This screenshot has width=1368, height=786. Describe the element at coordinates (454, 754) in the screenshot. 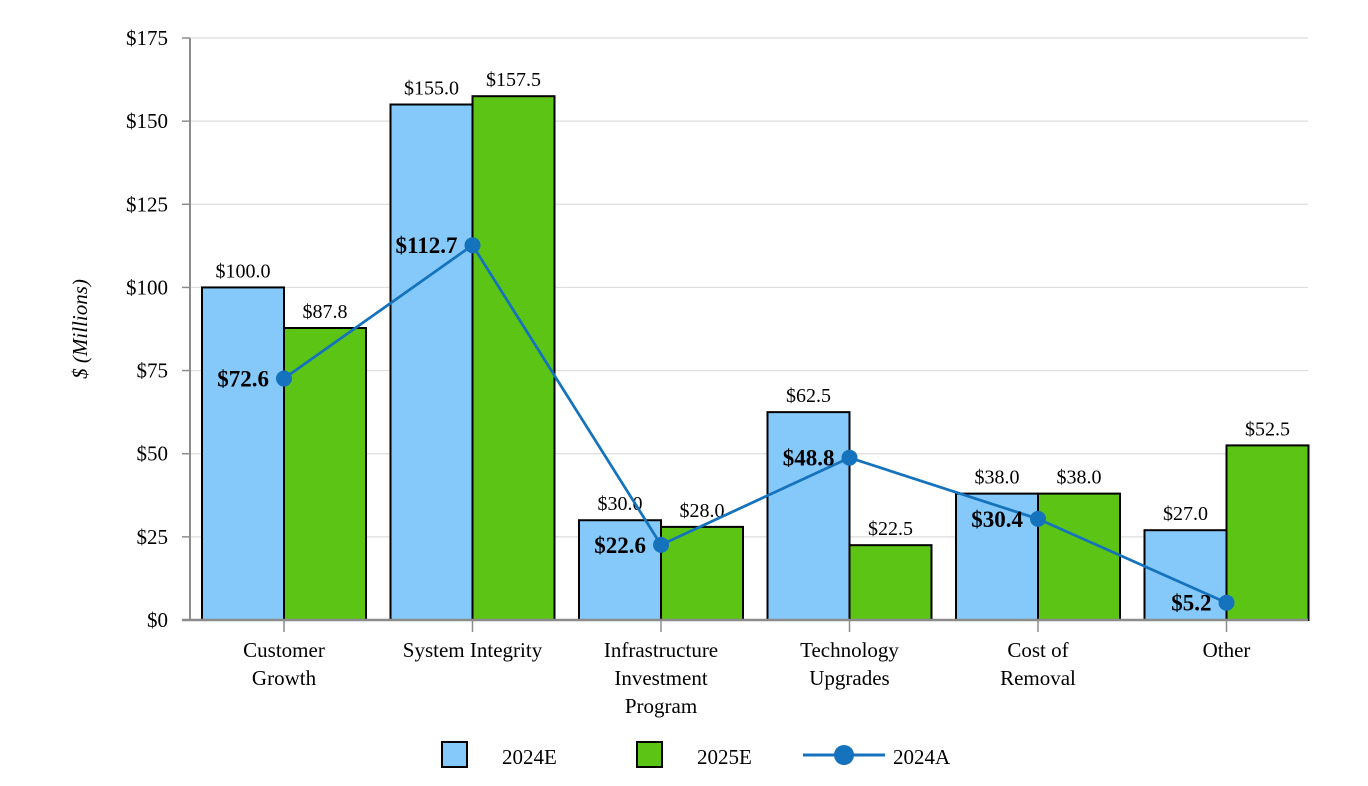

I see `legend-swatch-2024e` at that location.